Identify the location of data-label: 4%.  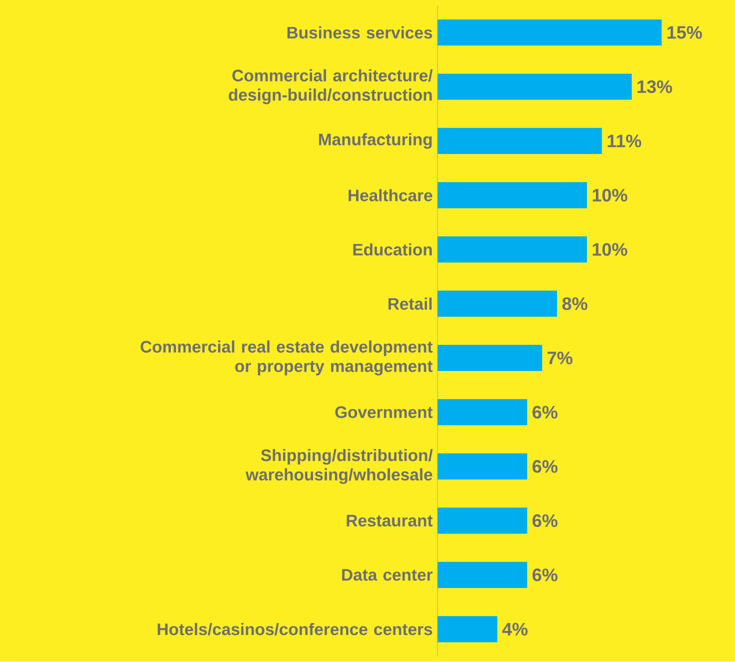
(515, 629).